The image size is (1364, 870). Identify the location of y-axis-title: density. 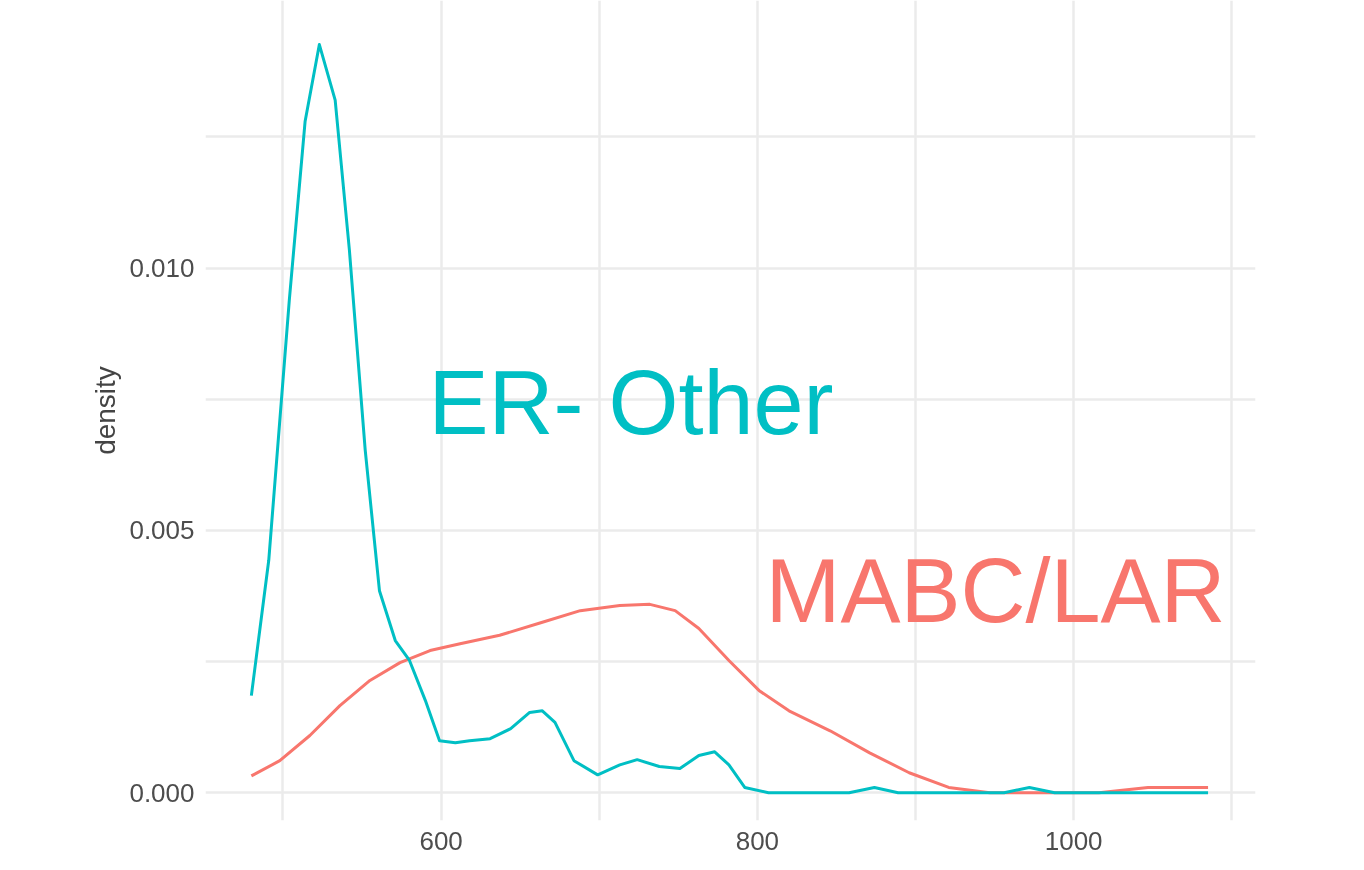
(106, 410).